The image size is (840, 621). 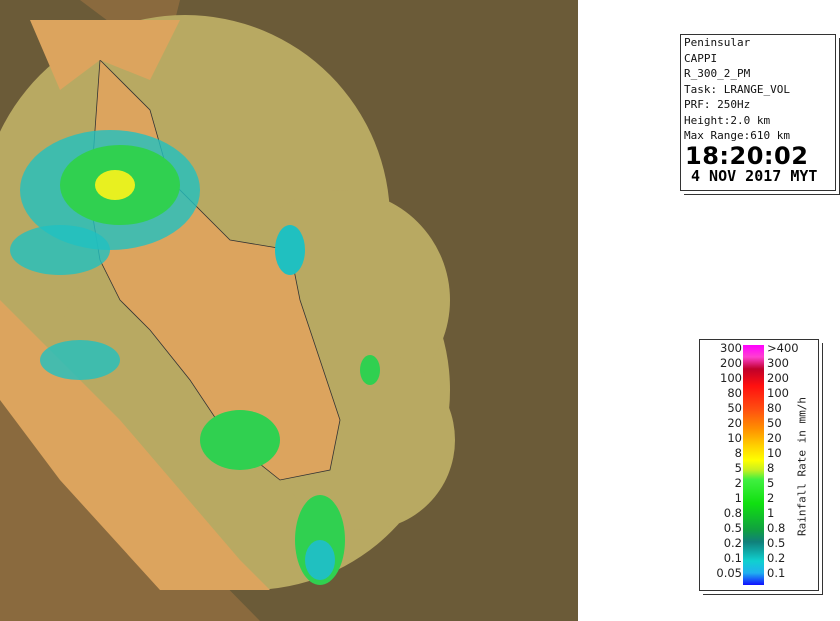 I want to click on timestamp-time: 18:20:02, so click(x=747, y=155).